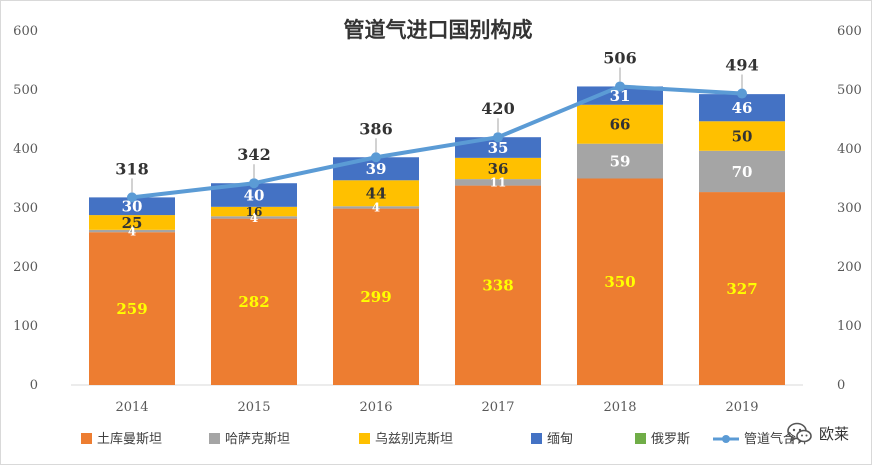  Describe the element at coordinates (25, 326) in the screenshot. I see `y-tick-label-left: 100` at that location.